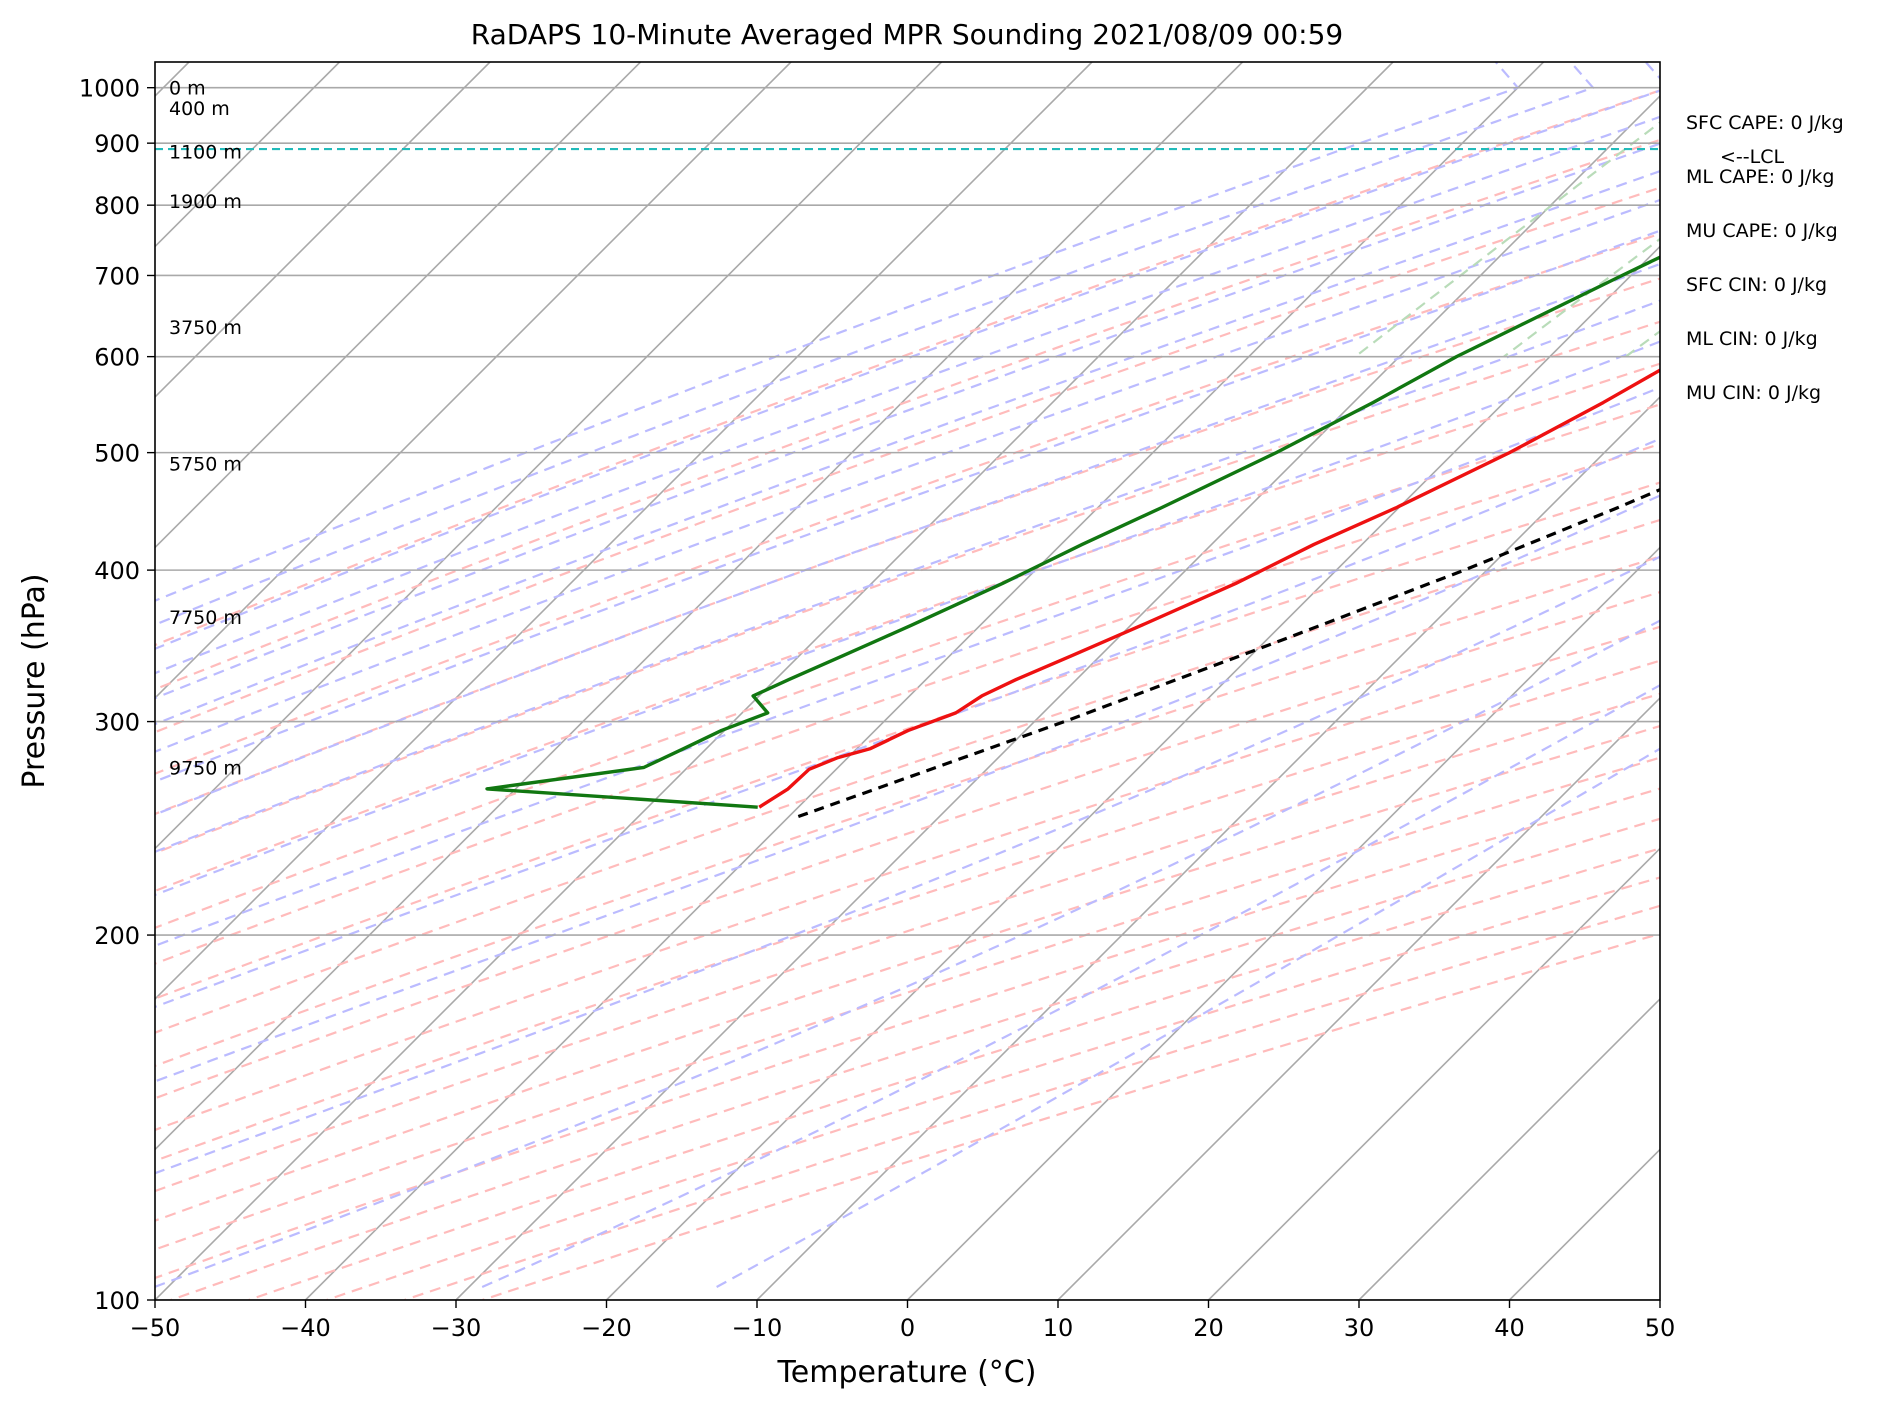  Describe the element at coordinates (907, 1372) in the screenshot. I see `x-axis-label: Temperature (°C)` at that location.